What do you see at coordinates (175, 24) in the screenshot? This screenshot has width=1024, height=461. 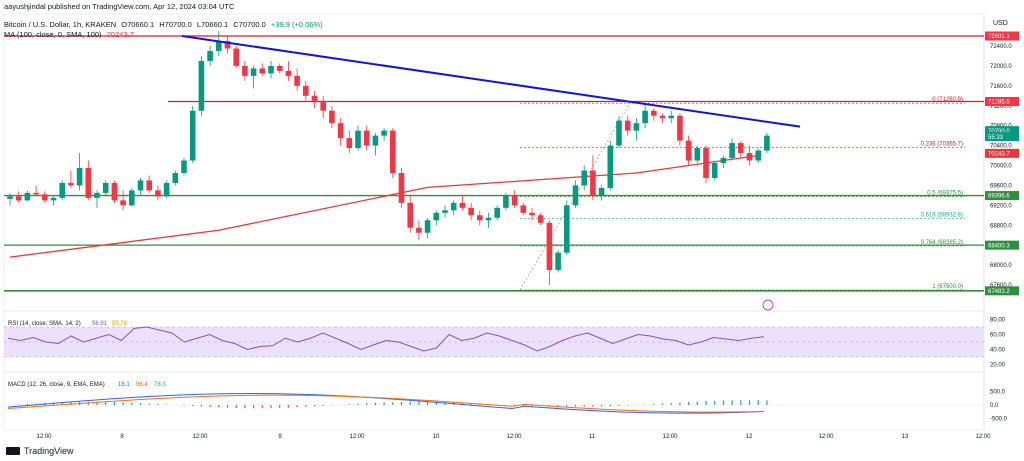 I see `high-value: H70700.0` at bounding box center [175, 24].